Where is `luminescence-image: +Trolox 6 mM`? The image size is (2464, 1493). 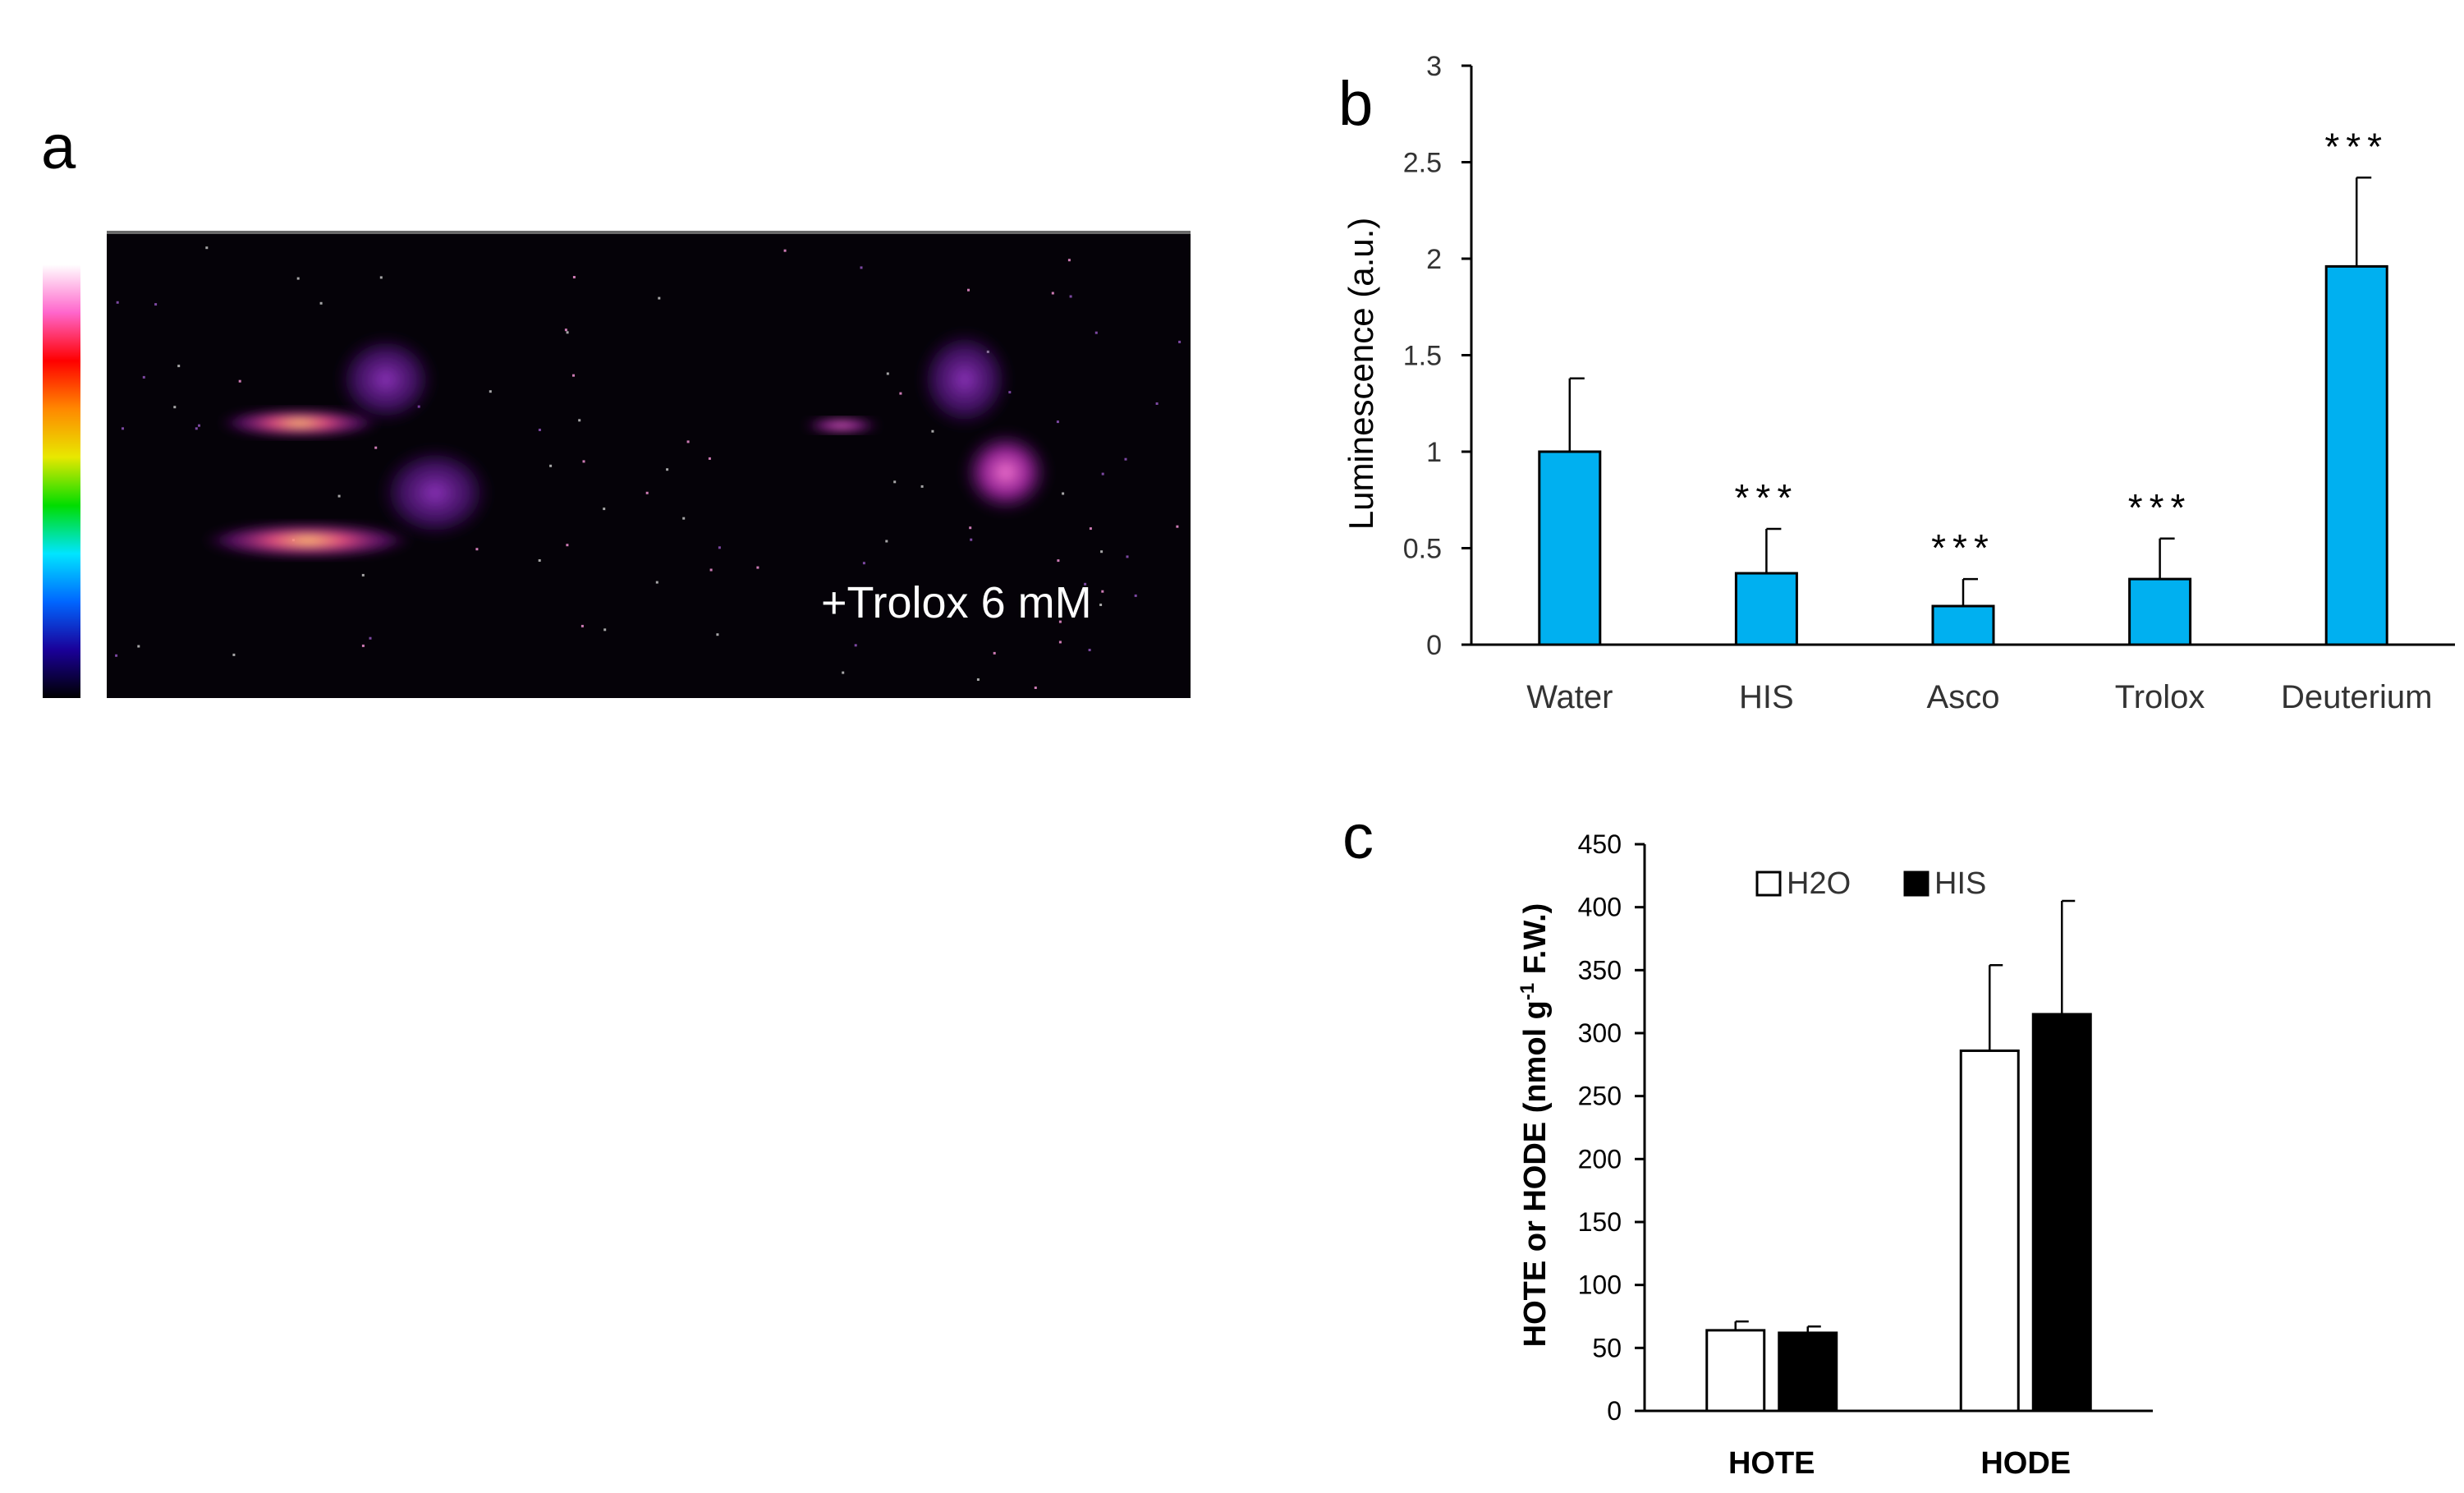 luminescence-image: +Trolox 6 mM is located at coordinates (649, 464).